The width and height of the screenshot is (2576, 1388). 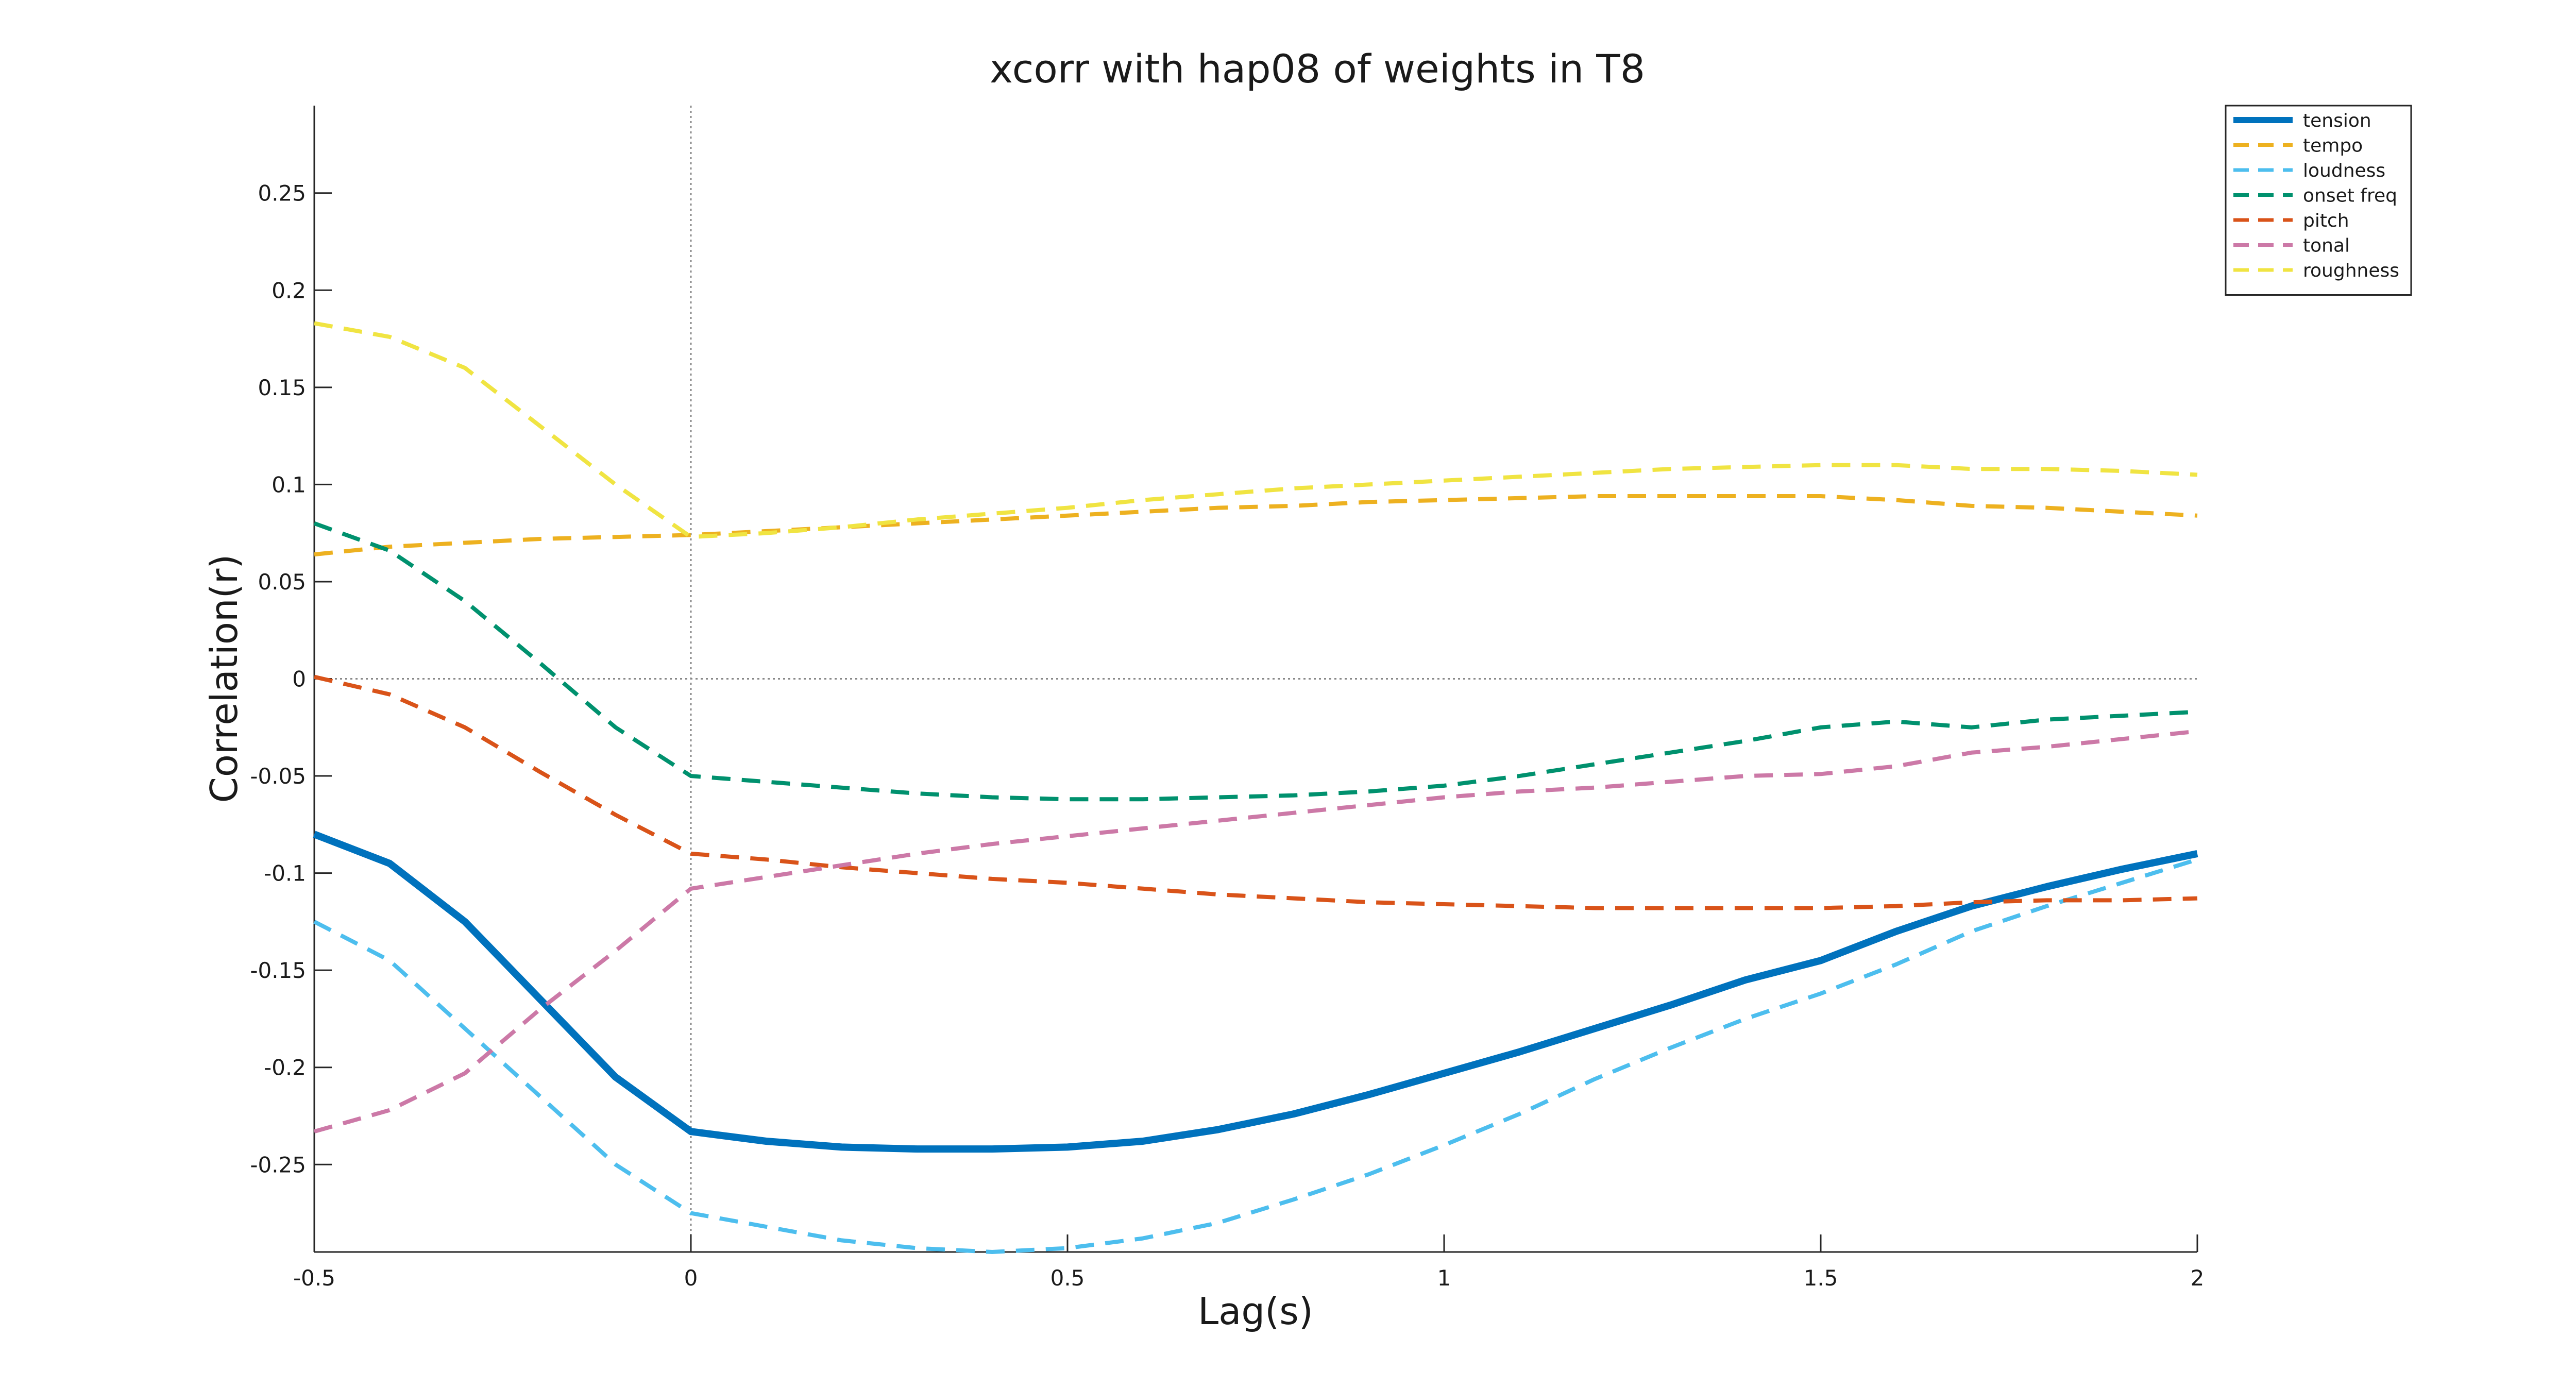 What do you see at coordinates (314, 1278) in the screenshot?
I see `x-tick-label: -0.5` at bounding box center [314, 1278].